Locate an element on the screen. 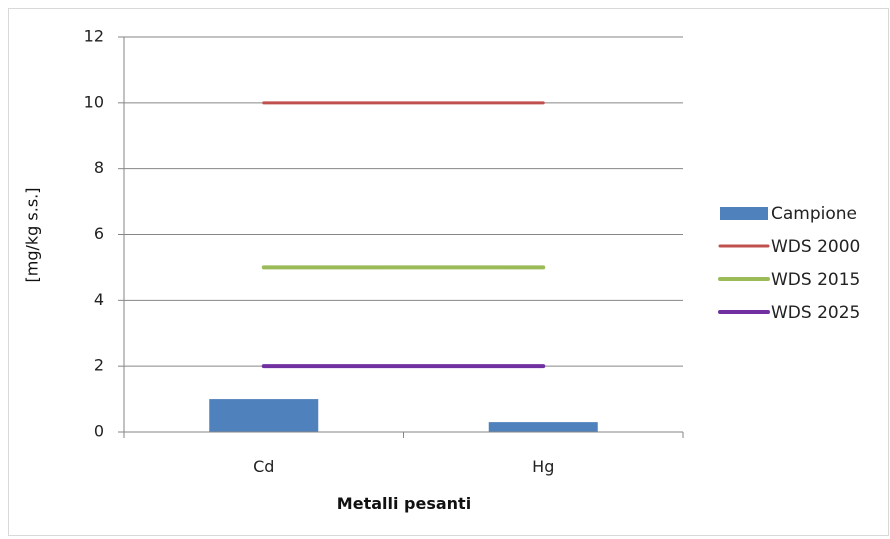  y-tick-label: 2 is located at coordinates (99, 365).